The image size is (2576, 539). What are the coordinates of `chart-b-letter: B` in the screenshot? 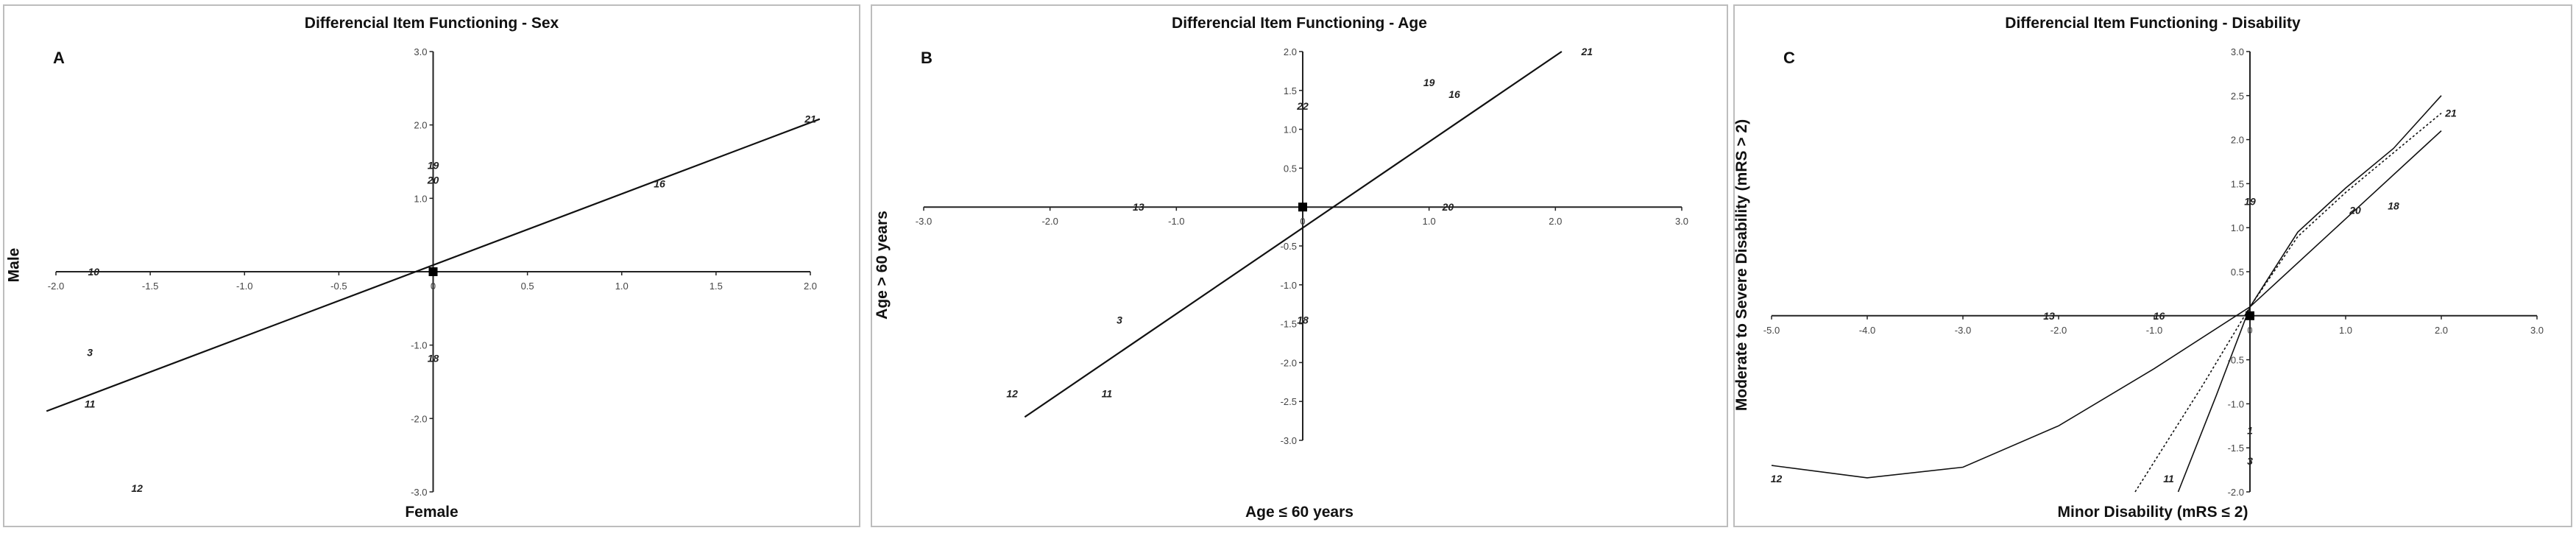 It's located at (927, 58).